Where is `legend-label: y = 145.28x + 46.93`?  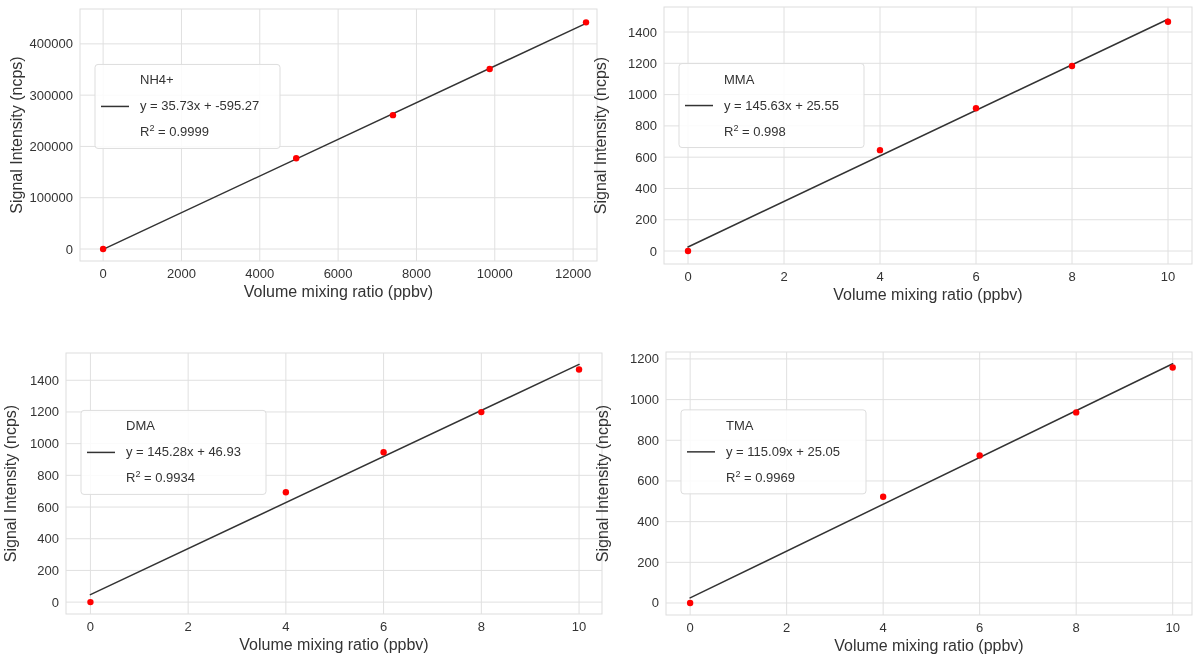 legend-label: y = 145.28x + 46.93 is located at coordinates (183, 452).